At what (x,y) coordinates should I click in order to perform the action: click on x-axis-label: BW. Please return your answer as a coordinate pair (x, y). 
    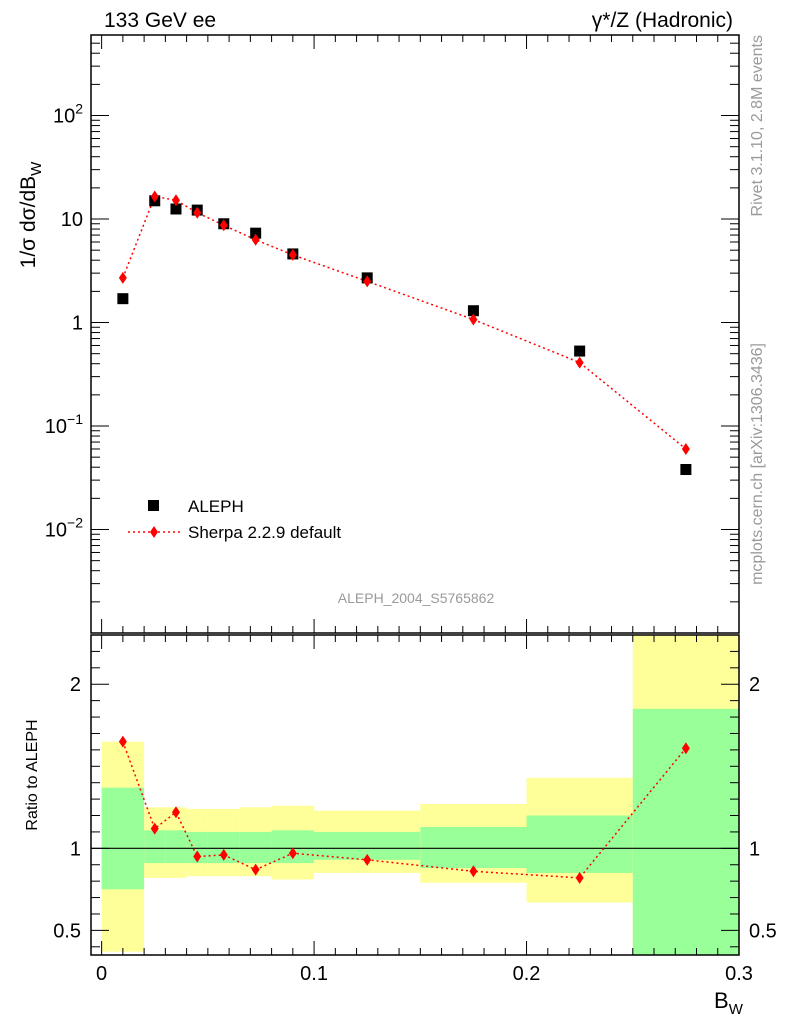
    Looking at the image, I should click on (729, 1003).